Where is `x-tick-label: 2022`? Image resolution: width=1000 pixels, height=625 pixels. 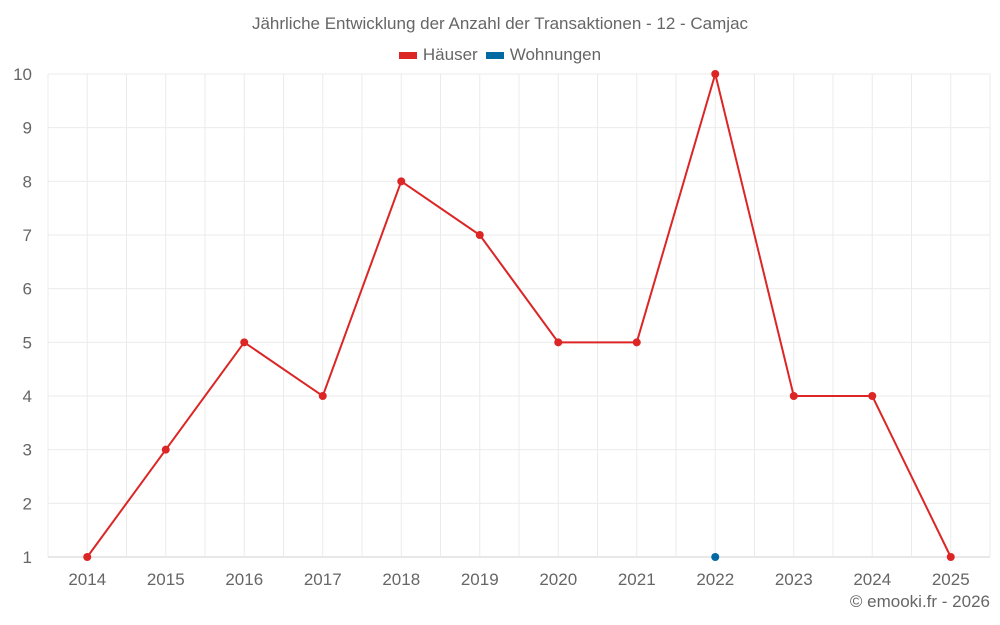 x-tick-label: 2022 is located at coordinates (715, 579).